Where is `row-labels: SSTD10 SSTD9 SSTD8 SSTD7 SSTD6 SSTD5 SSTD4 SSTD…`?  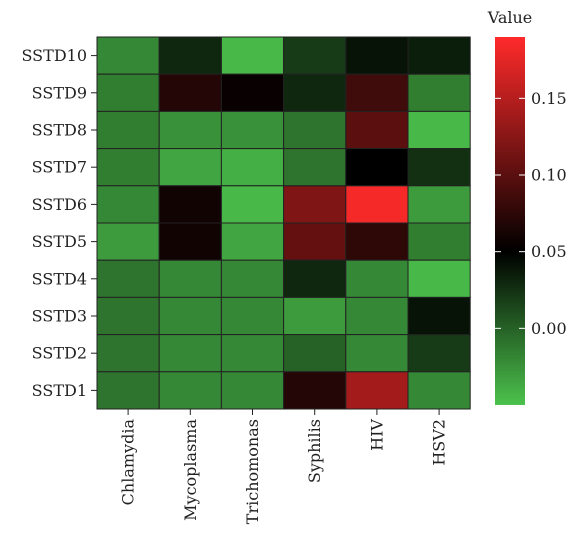 row-labels: SSTD10 SSTD9 SSTD8 SSTD7 SSTD6 SSTD5 SSTD4 SSTD… is located at coordinates (59, 223).